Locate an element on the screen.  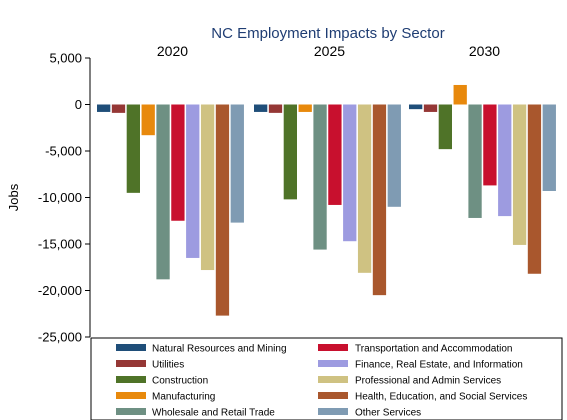
panel-label-2030: 2030 is located at coordinates (484, 51).